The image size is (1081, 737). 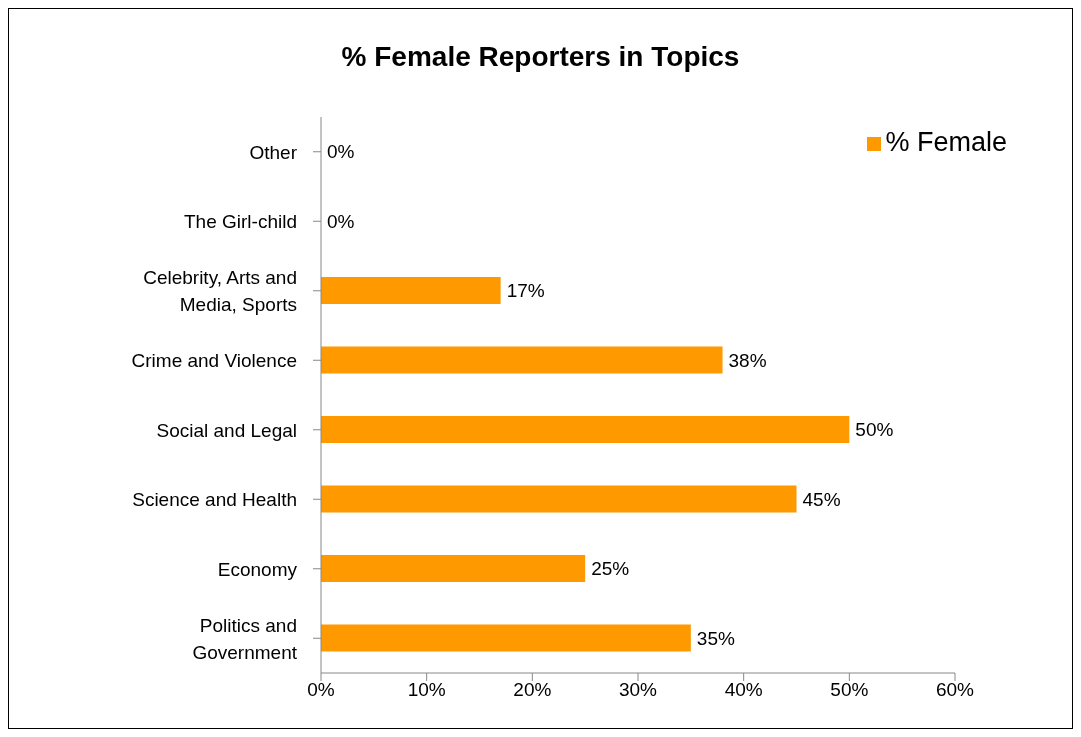 I want to click on x-tick-label: 20%, so click(x=532, y=690).